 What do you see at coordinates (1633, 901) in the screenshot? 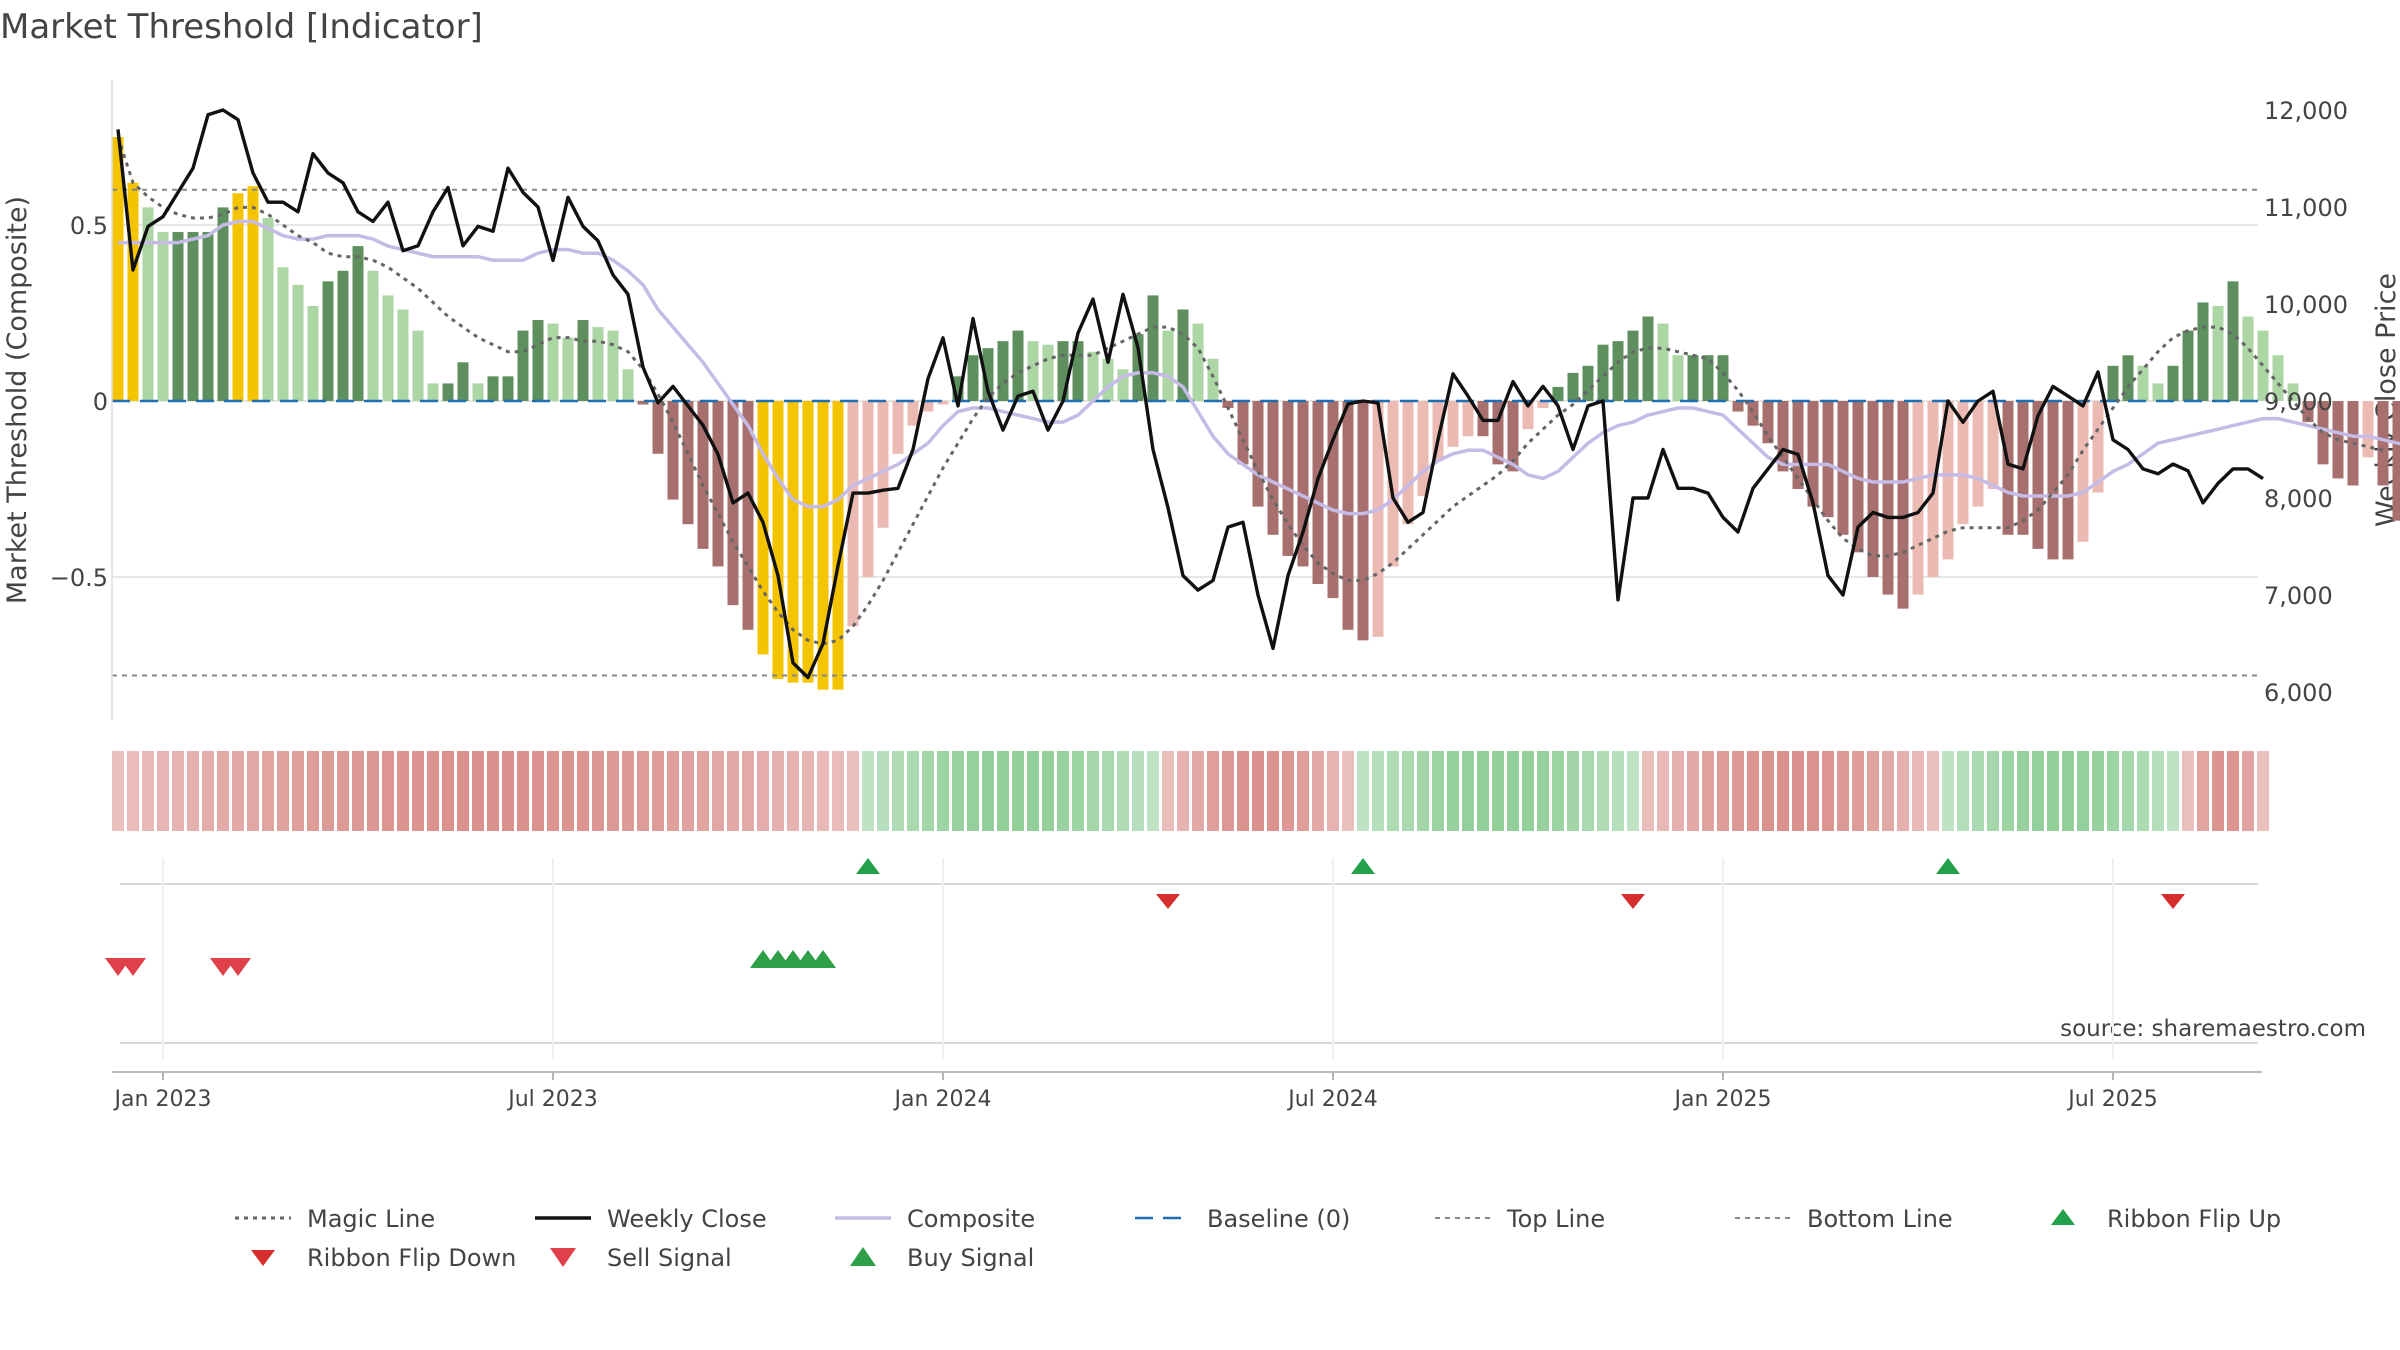
I see `ribbon-flip-down-marker` at bounding box center [1633, 901].